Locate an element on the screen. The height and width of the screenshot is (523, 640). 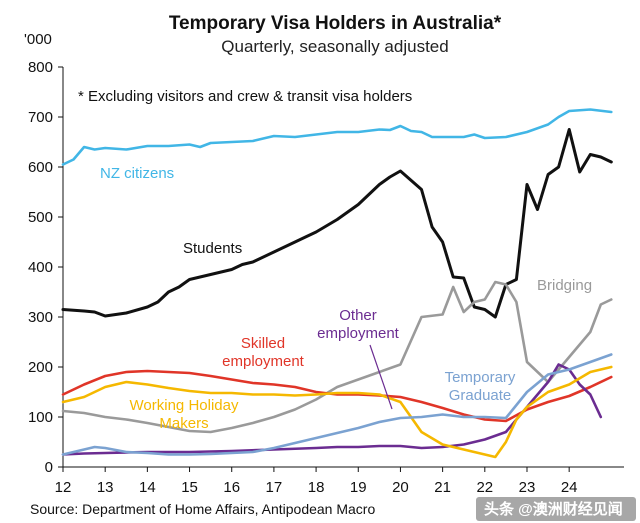
watermark-badge is located at coordinates (556, 509).